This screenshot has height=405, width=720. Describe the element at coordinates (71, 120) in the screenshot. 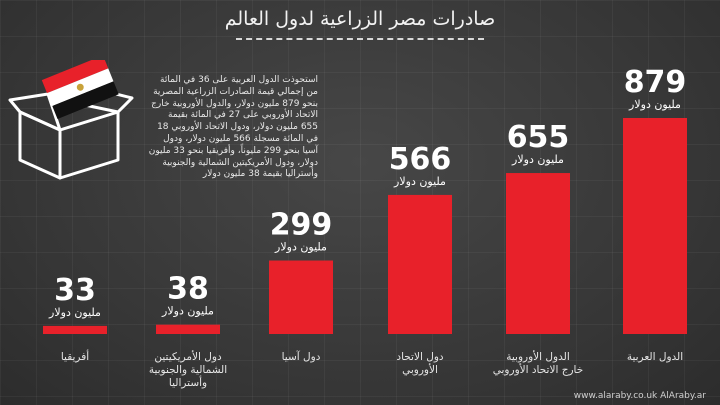

I see `egypt-flag-box-illustration` at that location.